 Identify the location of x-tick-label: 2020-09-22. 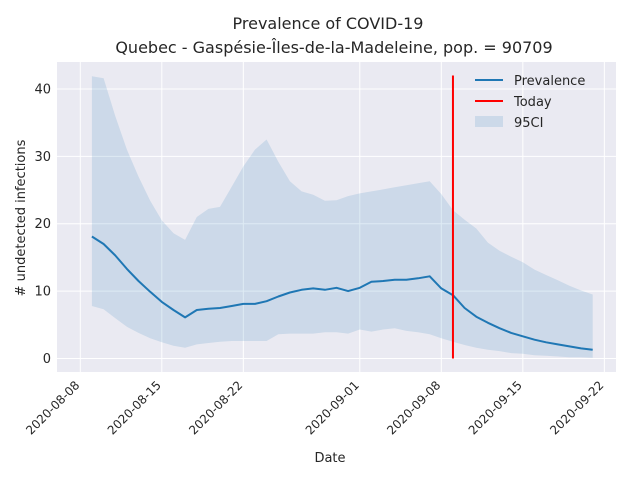
(576, 407).